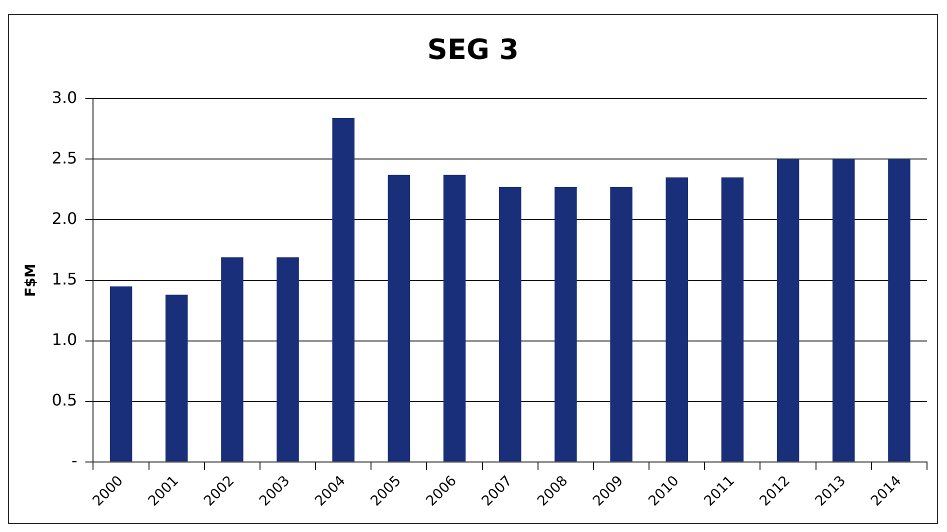  Describe the element at coordinates (74, 460) in the screenshot. I see `y-tick-label: -` at that location.